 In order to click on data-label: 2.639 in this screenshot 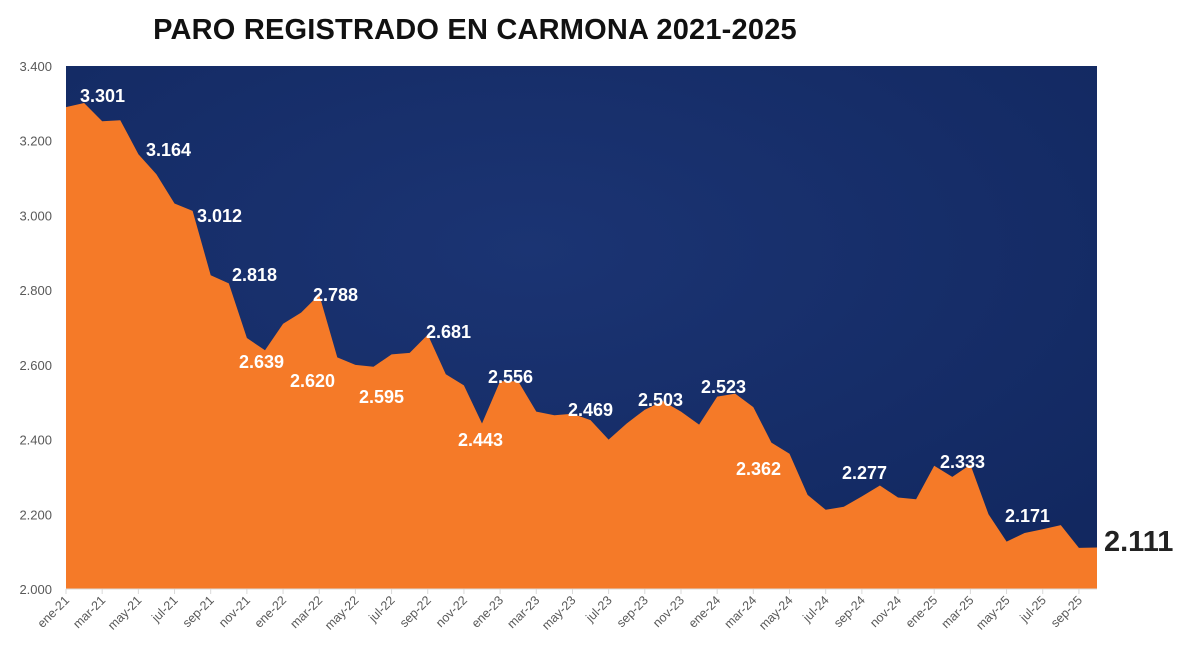, I will do `click(261, 362)`.